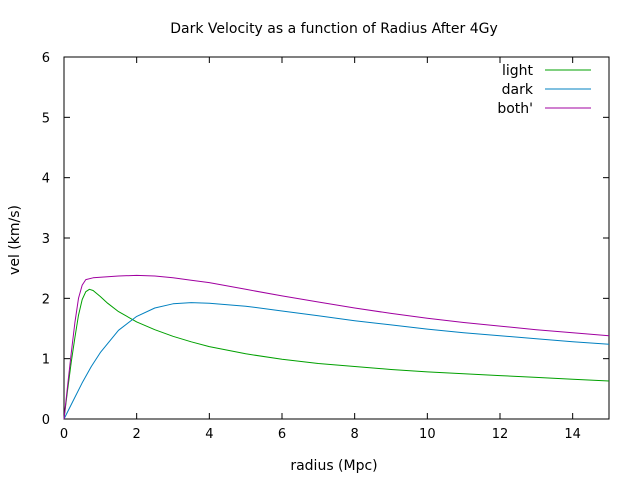  What do you see at coordinates (518, 71) in the screenshot?
I see `legend-label: light` at bounding box center [518, 71].